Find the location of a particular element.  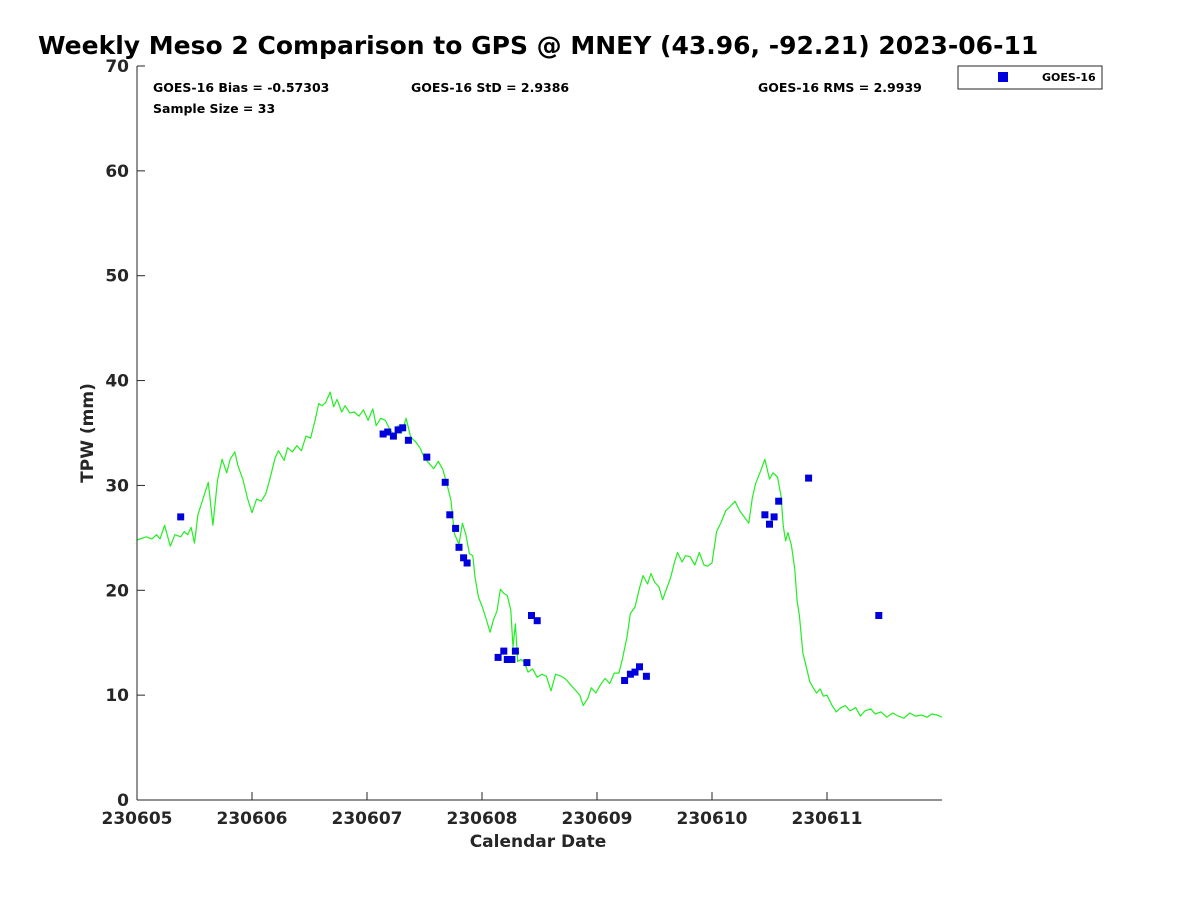

sample-size-stat: Sample Size = 33 is located at coordinates (214, 108).